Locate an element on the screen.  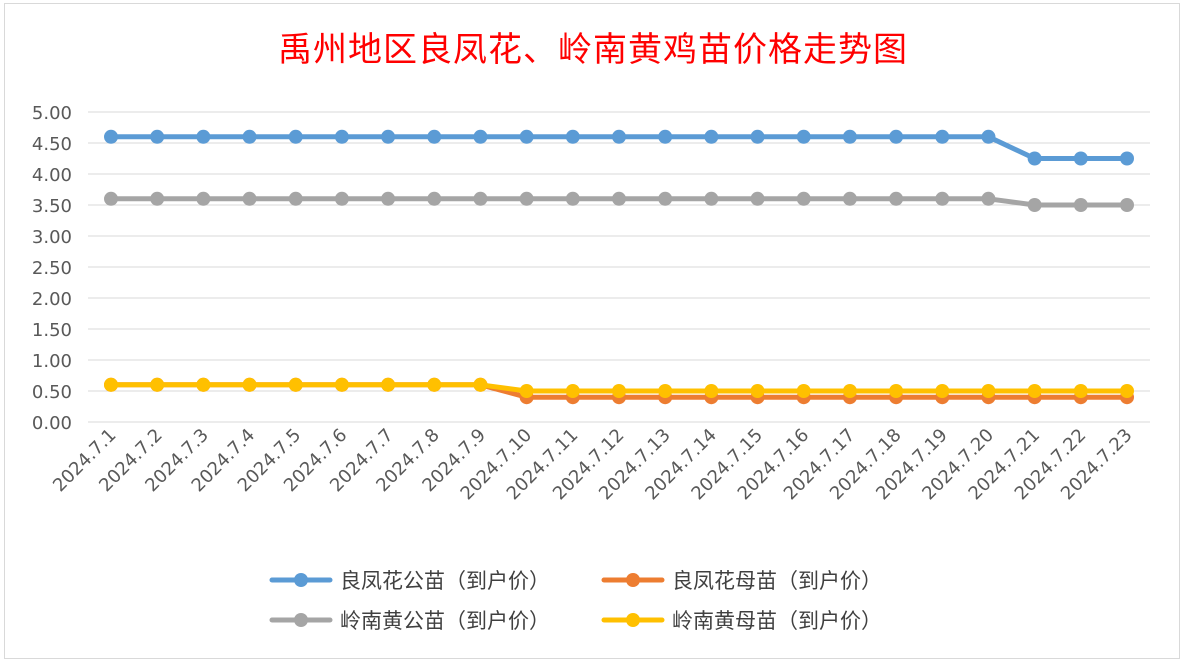
y-tick-label: 2.00 is located at coordinates (52, 299).